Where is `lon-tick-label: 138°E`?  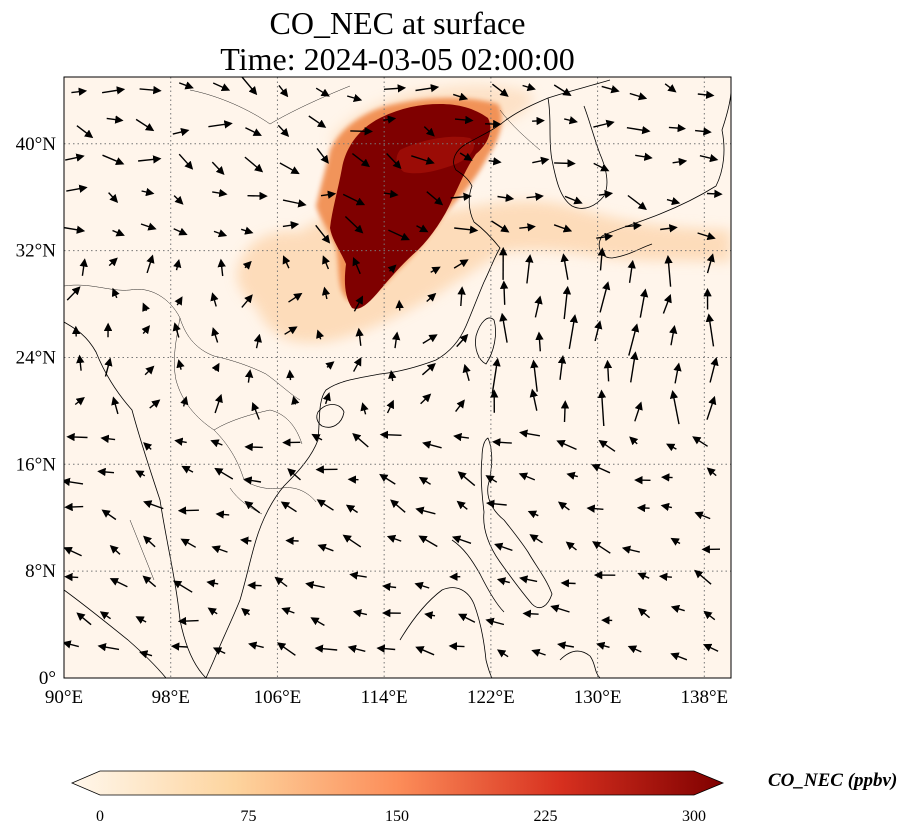 lon-tick-label: 138°E is located at coordinates (704, 697).